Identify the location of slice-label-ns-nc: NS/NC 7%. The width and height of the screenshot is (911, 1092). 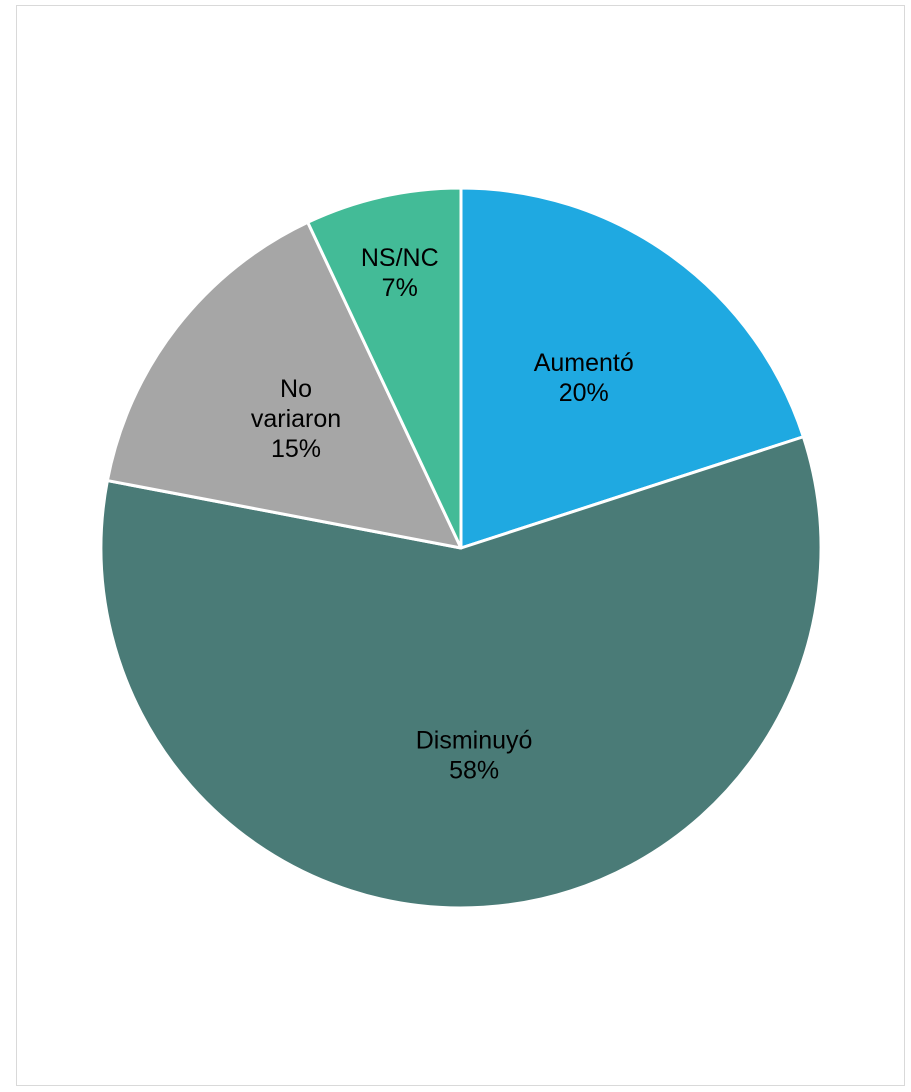
(400, 273).